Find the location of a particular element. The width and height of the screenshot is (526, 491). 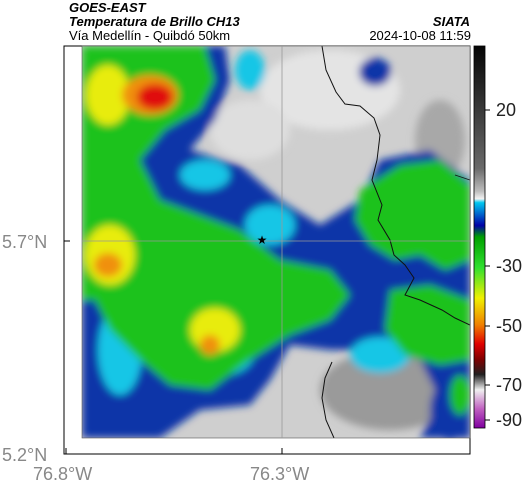

colorbar-tick-minus90: -90 is located at coordinates (509, 420).